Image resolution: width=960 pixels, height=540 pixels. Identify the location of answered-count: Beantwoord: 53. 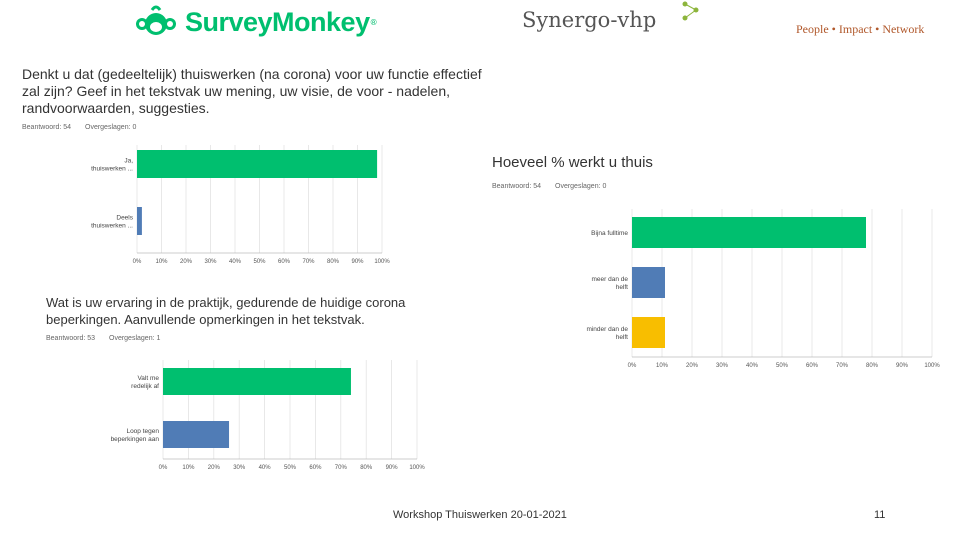
(71, 338).